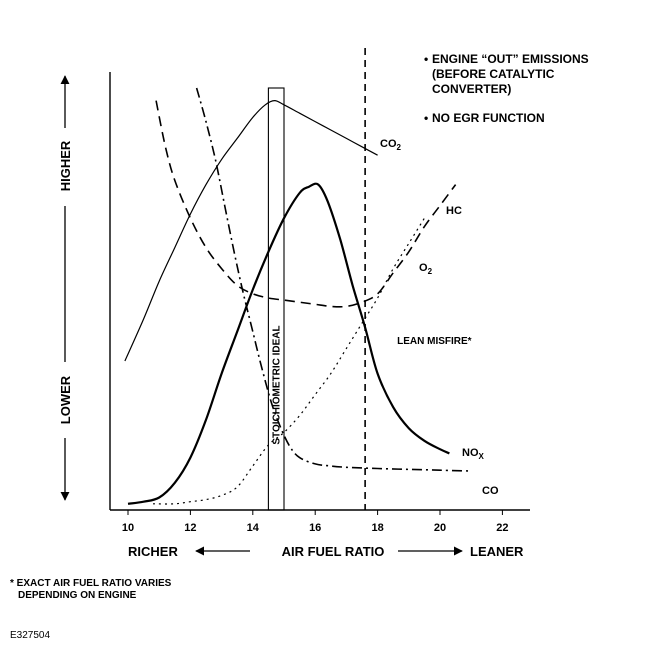 This screenshot has height=650, width=650. I want to click on x-tick-label: 22, so click(502, 528).